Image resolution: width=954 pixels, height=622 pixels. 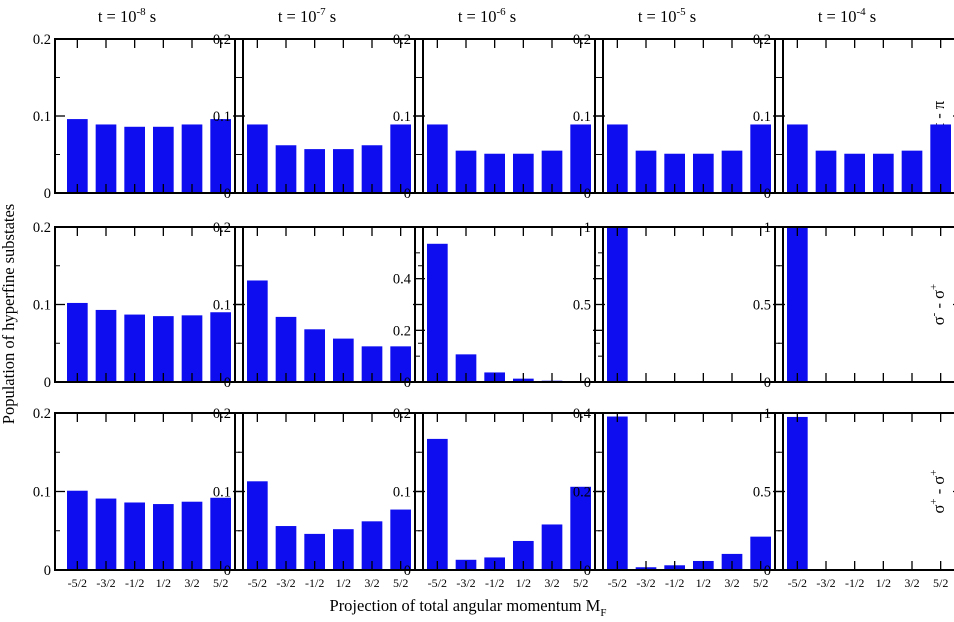 I want to click on column-title-exponent: -7, so click(x=321, y=12).